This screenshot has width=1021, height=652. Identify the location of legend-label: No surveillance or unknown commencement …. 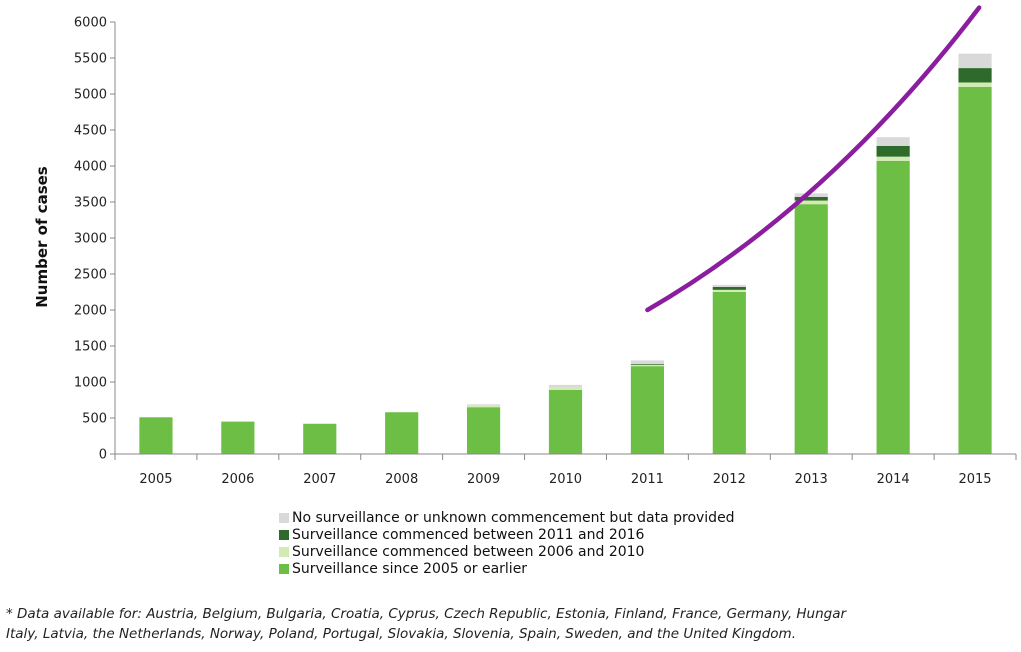
(513, 517).